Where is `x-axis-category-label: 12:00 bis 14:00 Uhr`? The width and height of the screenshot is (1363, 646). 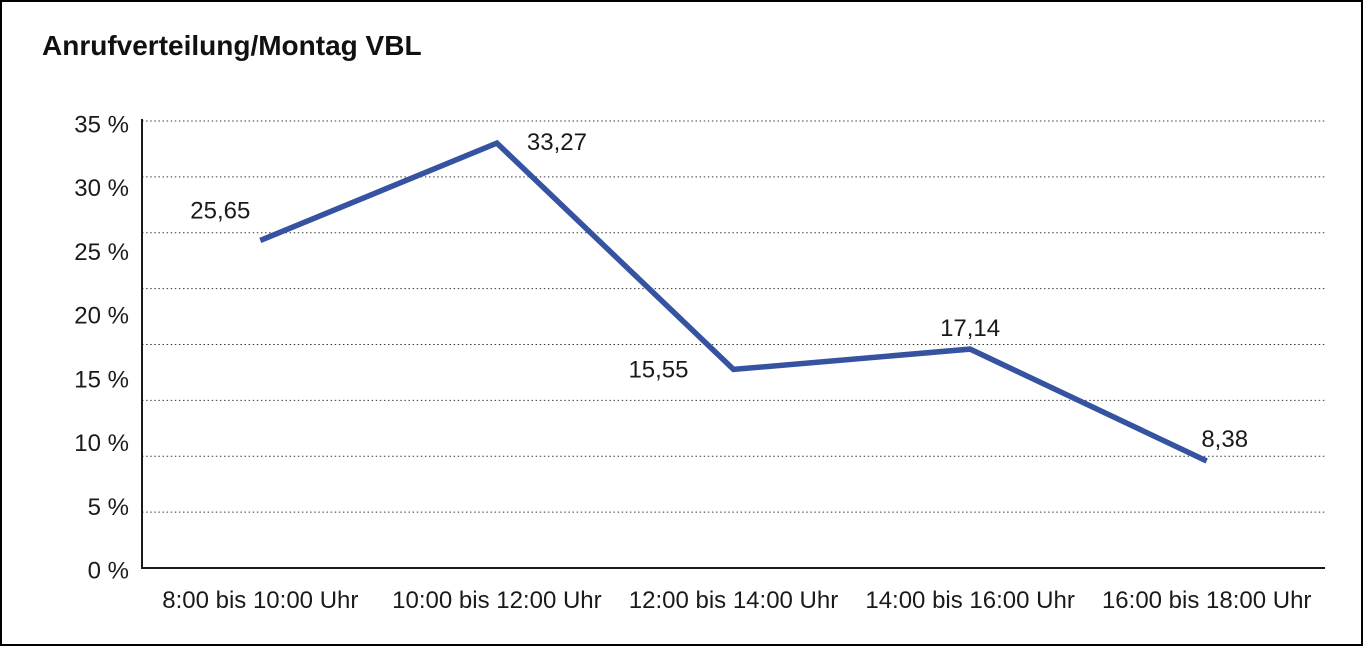
x-axis-category-label: 12:00 bis 14:00 Uhr is located at coordinates (733, 600).